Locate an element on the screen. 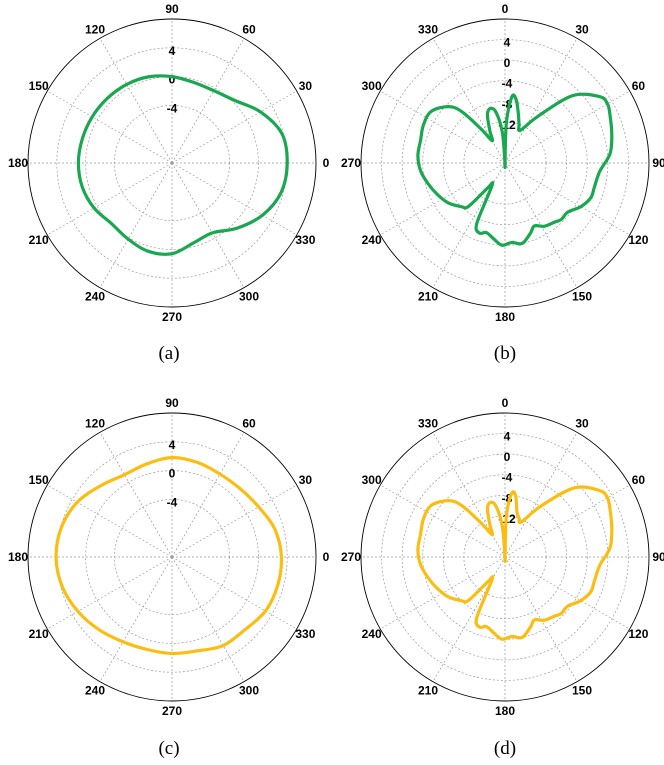 The width and height of the screenshot is (664, 765). caption-d: (d) is located at coordinates (505, 748).